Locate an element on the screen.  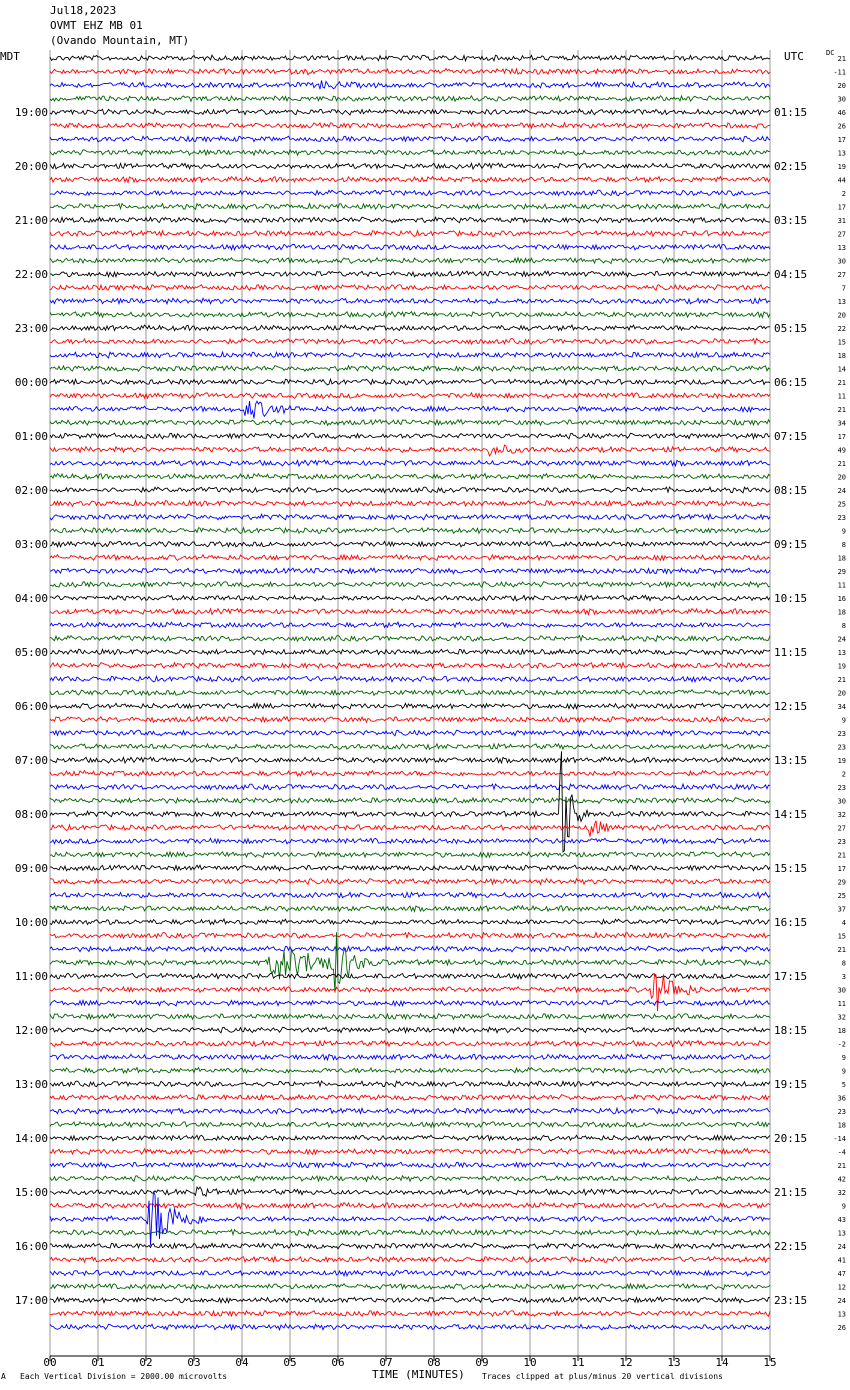
left-hour-label: 21:00 is located at coordinates (31, 220).